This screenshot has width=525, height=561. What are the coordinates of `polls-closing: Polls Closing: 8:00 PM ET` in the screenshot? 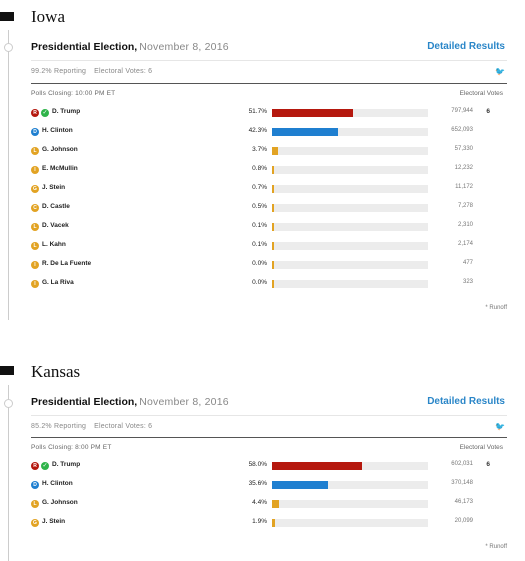 It's located at (71, 447).